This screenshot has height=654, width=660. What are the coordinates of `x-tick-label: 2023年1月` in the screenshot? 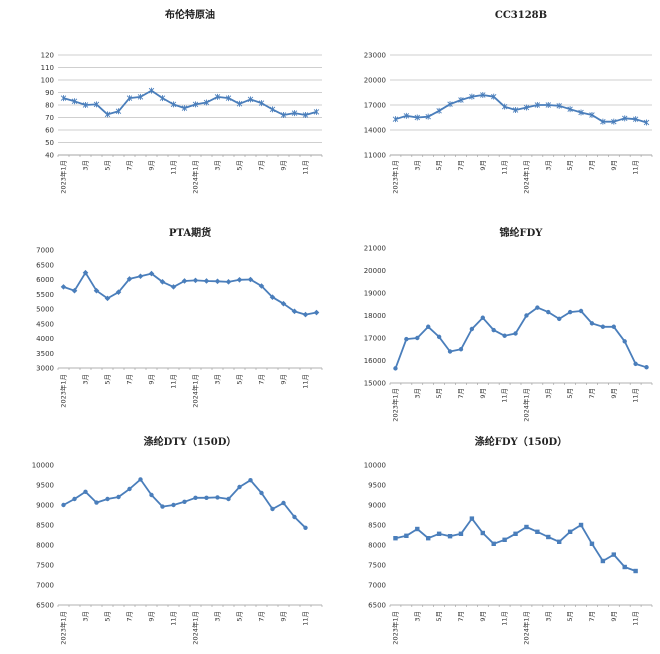 It's located at (63, 177).